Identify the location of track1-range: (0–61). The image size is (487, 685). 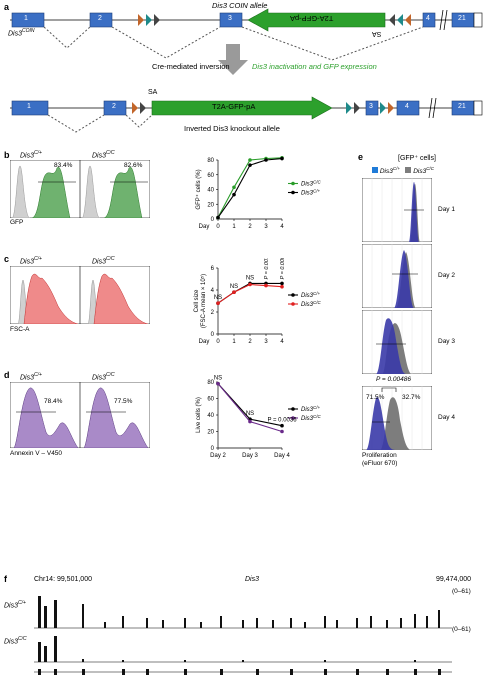
(461, 591).